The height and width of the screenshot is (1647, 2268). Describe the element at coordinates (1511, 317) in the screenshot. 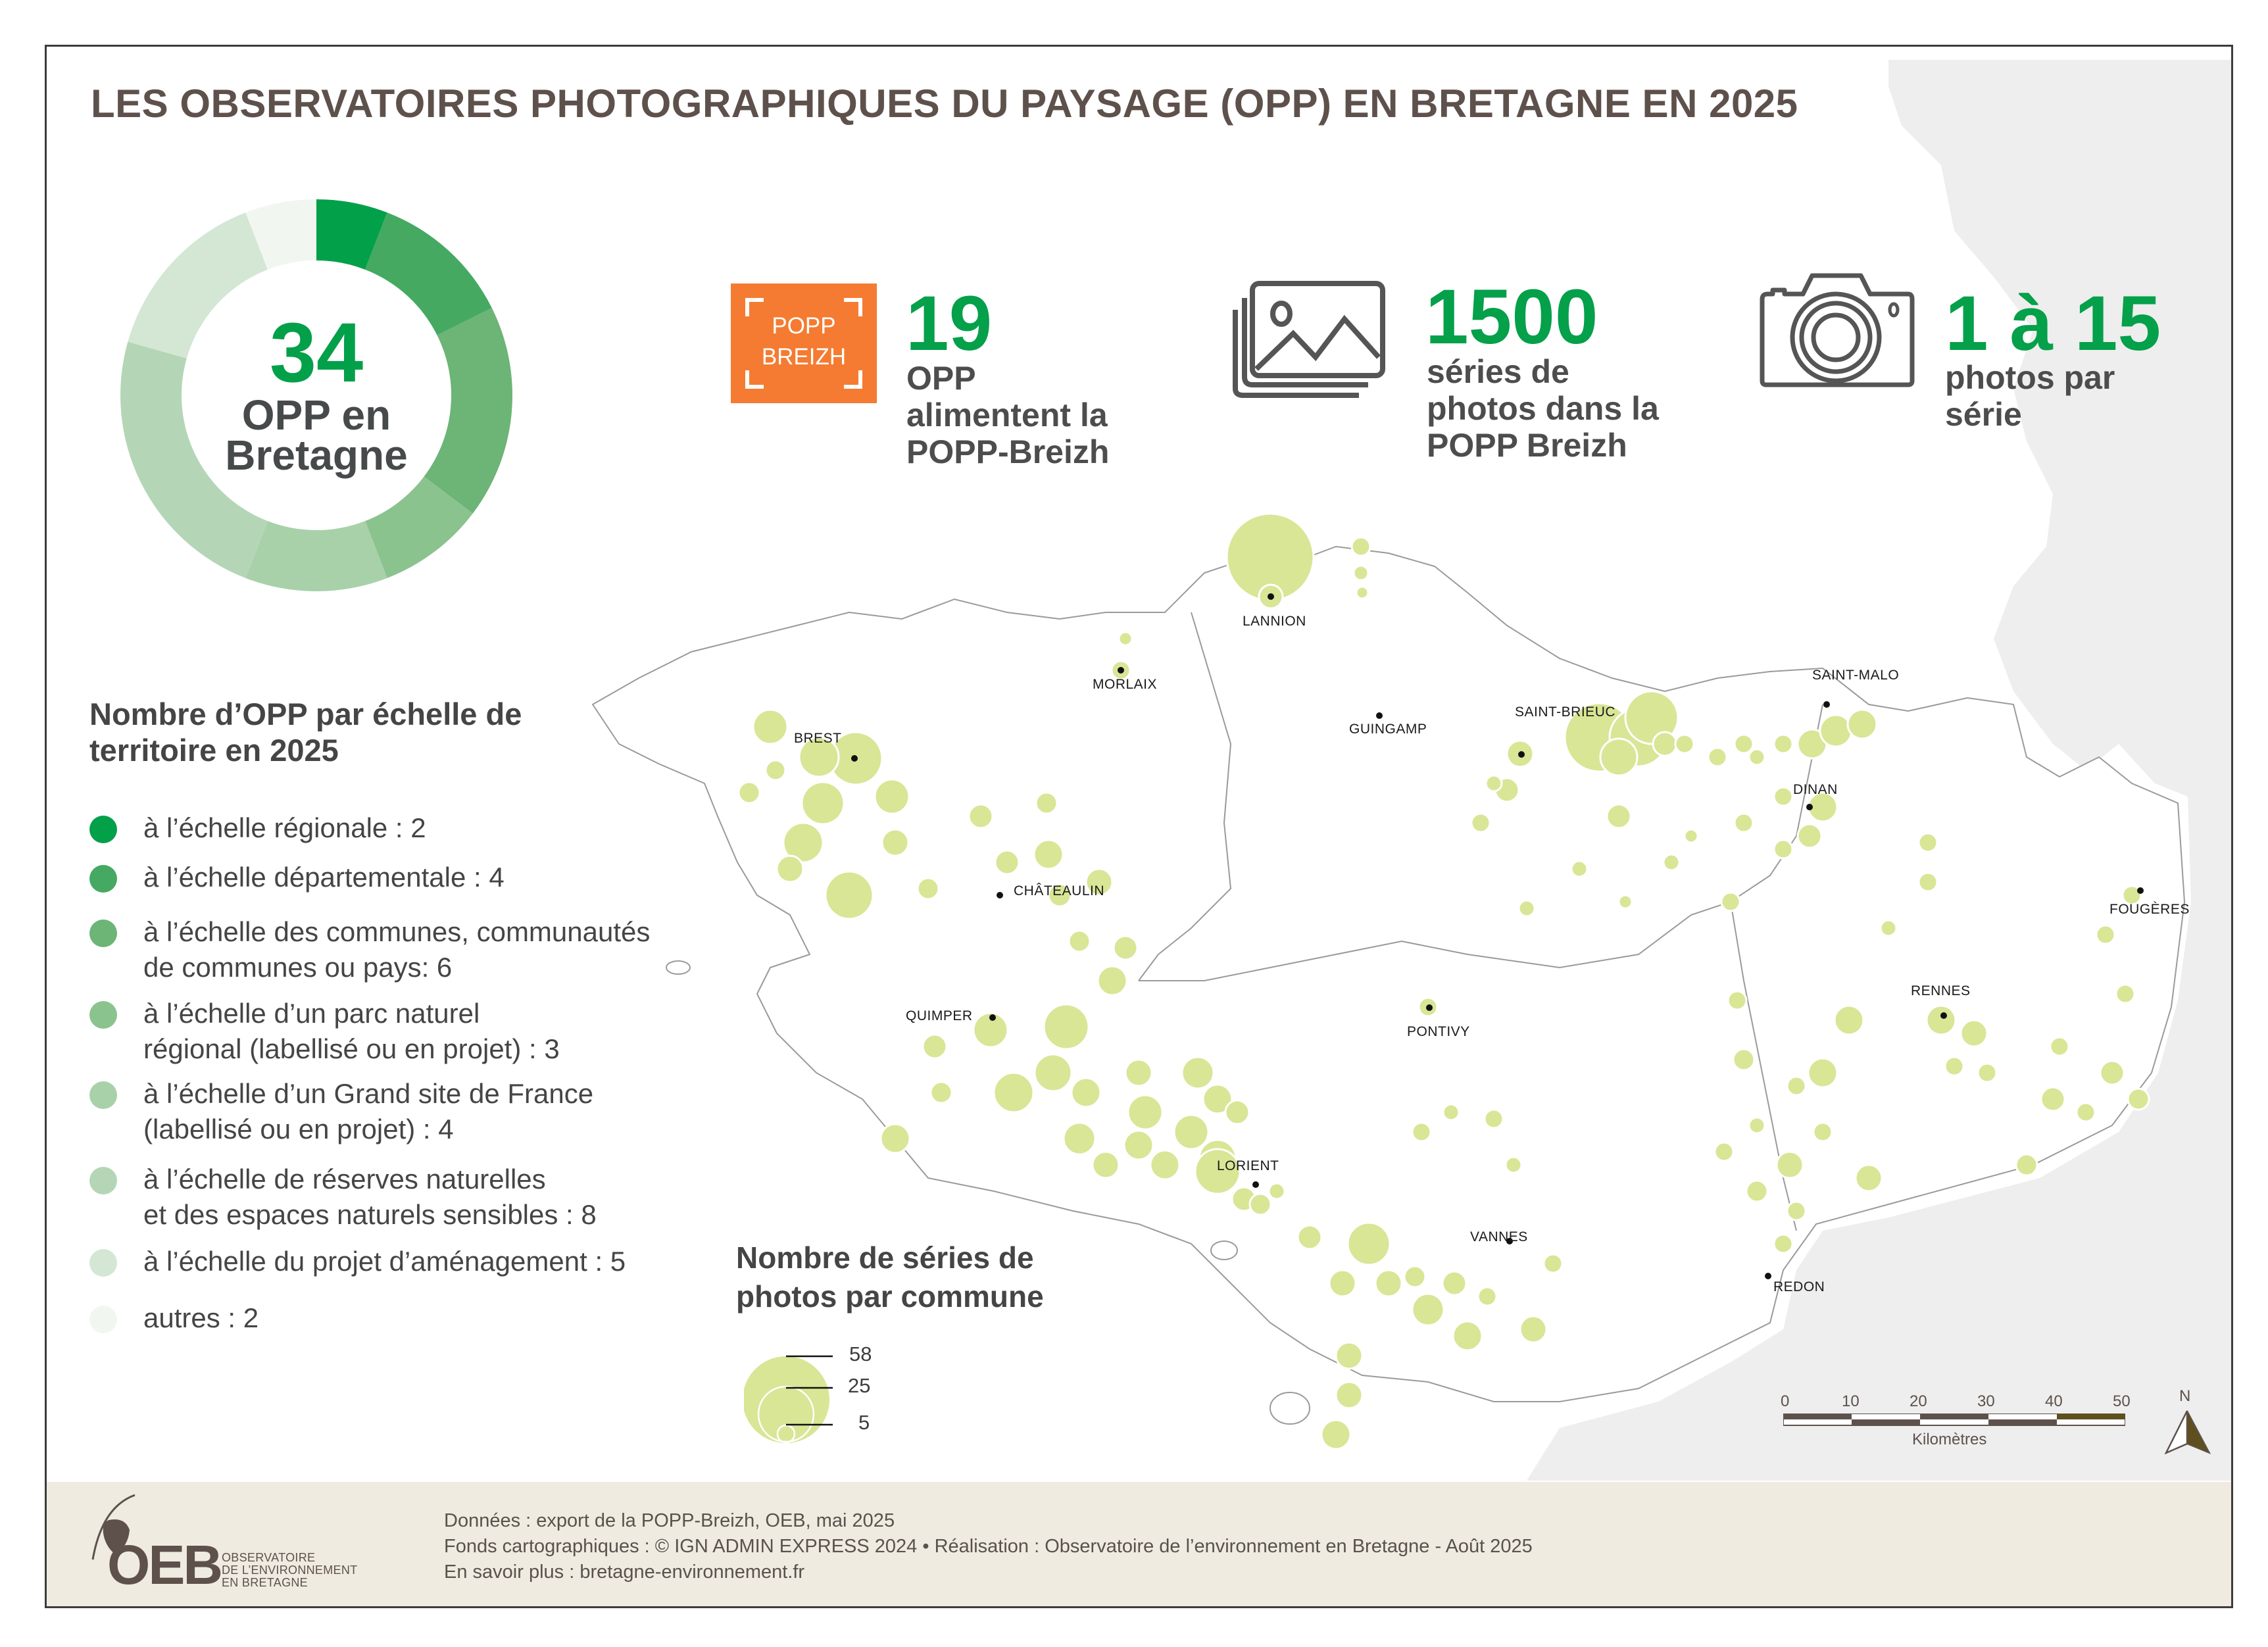

I see `kpi-series-count: 1500` at that location.